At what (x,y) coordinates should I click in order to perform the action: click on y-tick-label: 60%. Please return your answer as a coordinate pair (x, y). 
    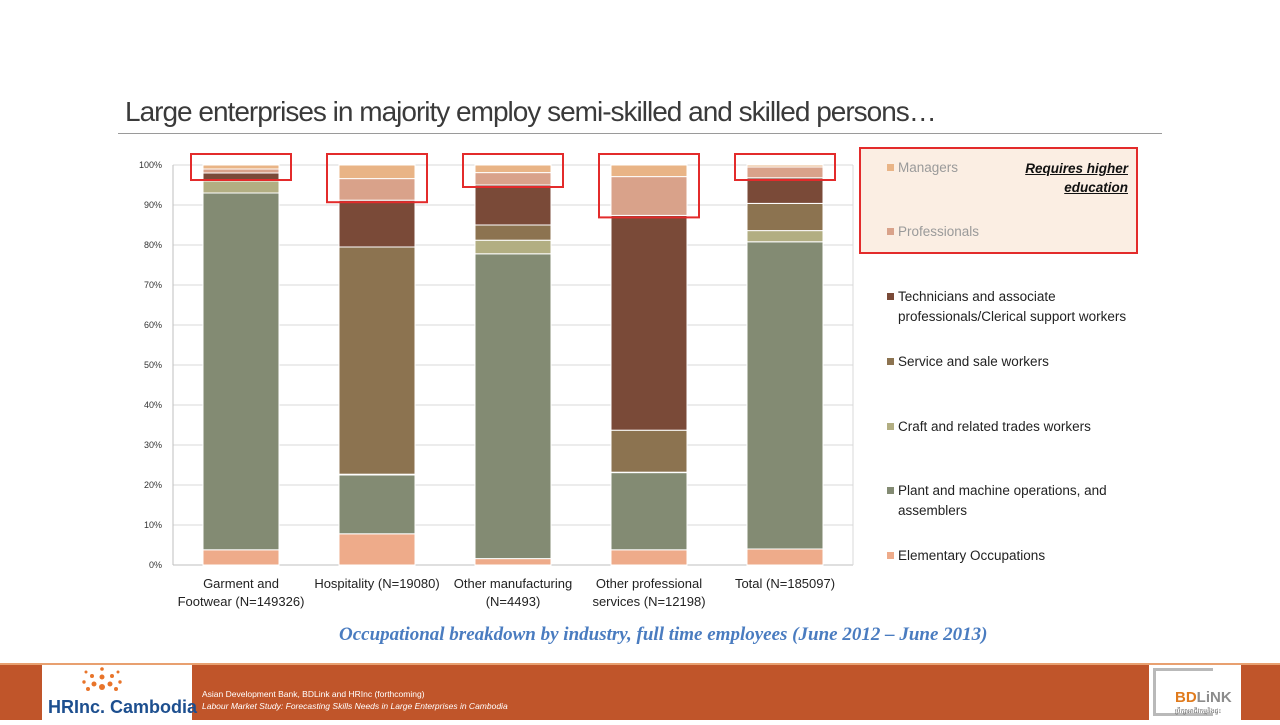
    Looking at the image, I should click on (153, 325).